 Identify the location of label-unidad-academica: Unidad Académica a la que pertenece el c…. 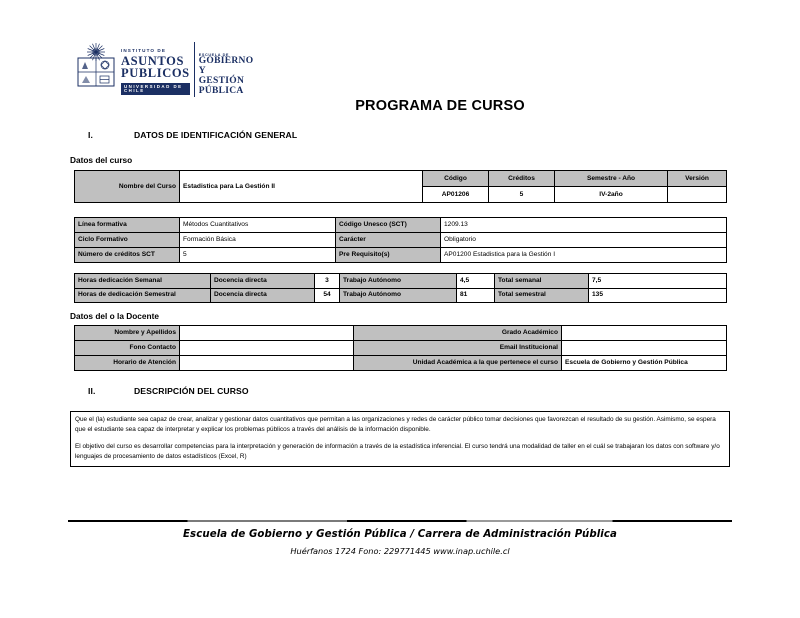
(457, 363).